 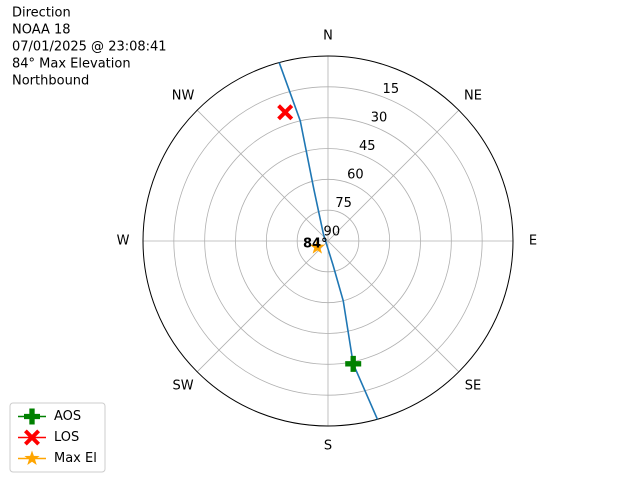 I want to click on r-tick-label: 15, so click(x=391, y=89).